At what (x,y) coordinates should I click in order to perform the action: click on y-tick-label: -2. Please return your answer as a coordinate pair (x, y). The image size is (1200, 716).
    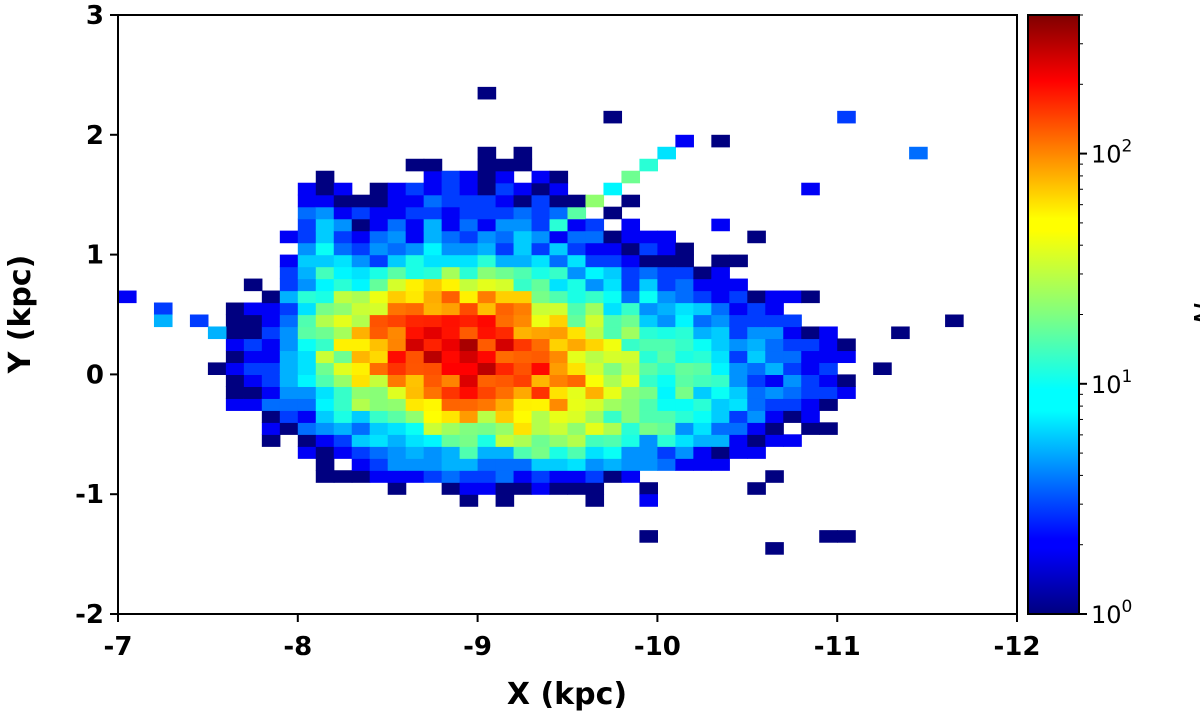
    Looking at the image, I should click on (89, 615).